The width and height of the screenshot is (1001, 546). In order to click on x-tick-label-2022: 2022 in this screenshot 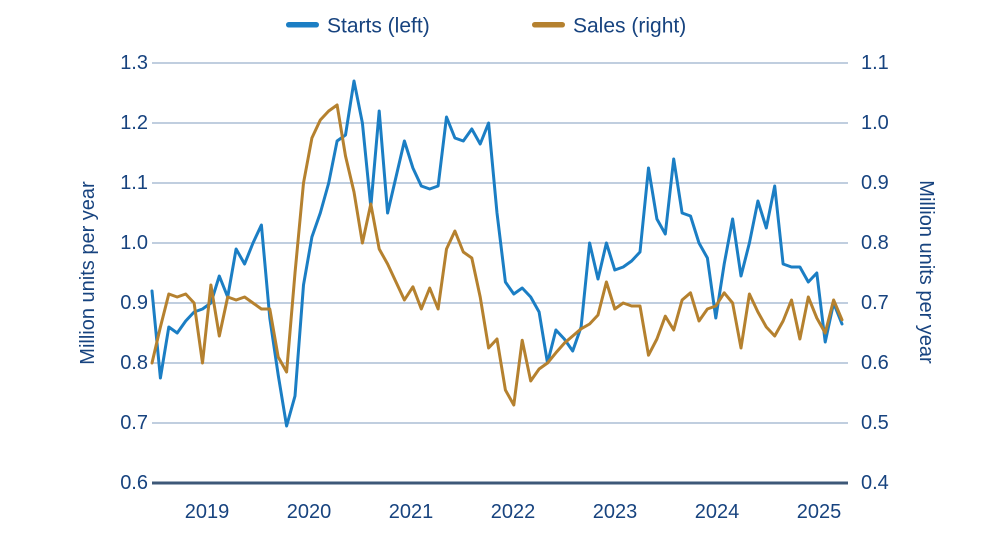, I will do `click(513, 512)`.